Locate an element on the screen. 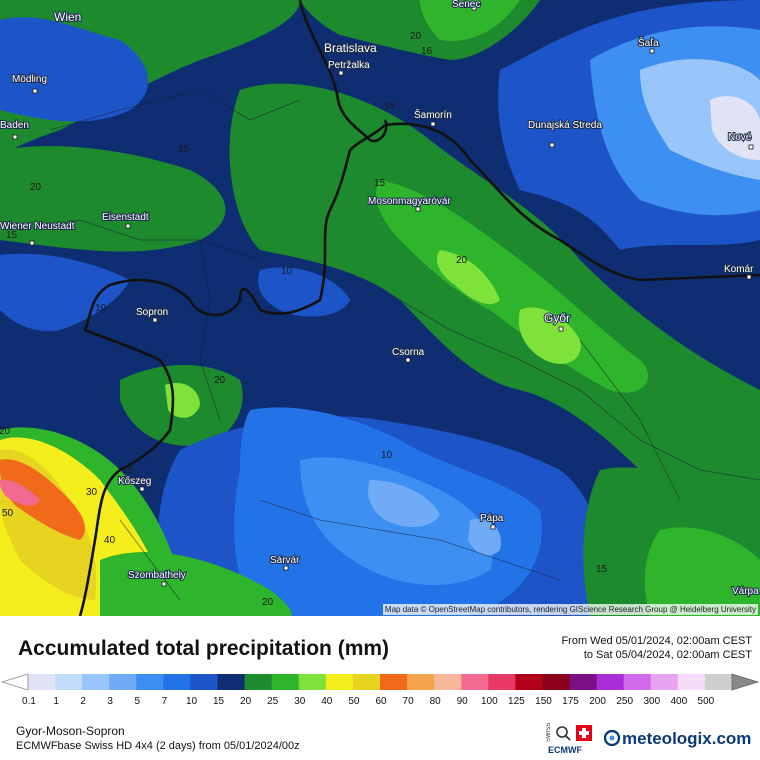  label-gyor: Győr is located at coordinates (557, 318).